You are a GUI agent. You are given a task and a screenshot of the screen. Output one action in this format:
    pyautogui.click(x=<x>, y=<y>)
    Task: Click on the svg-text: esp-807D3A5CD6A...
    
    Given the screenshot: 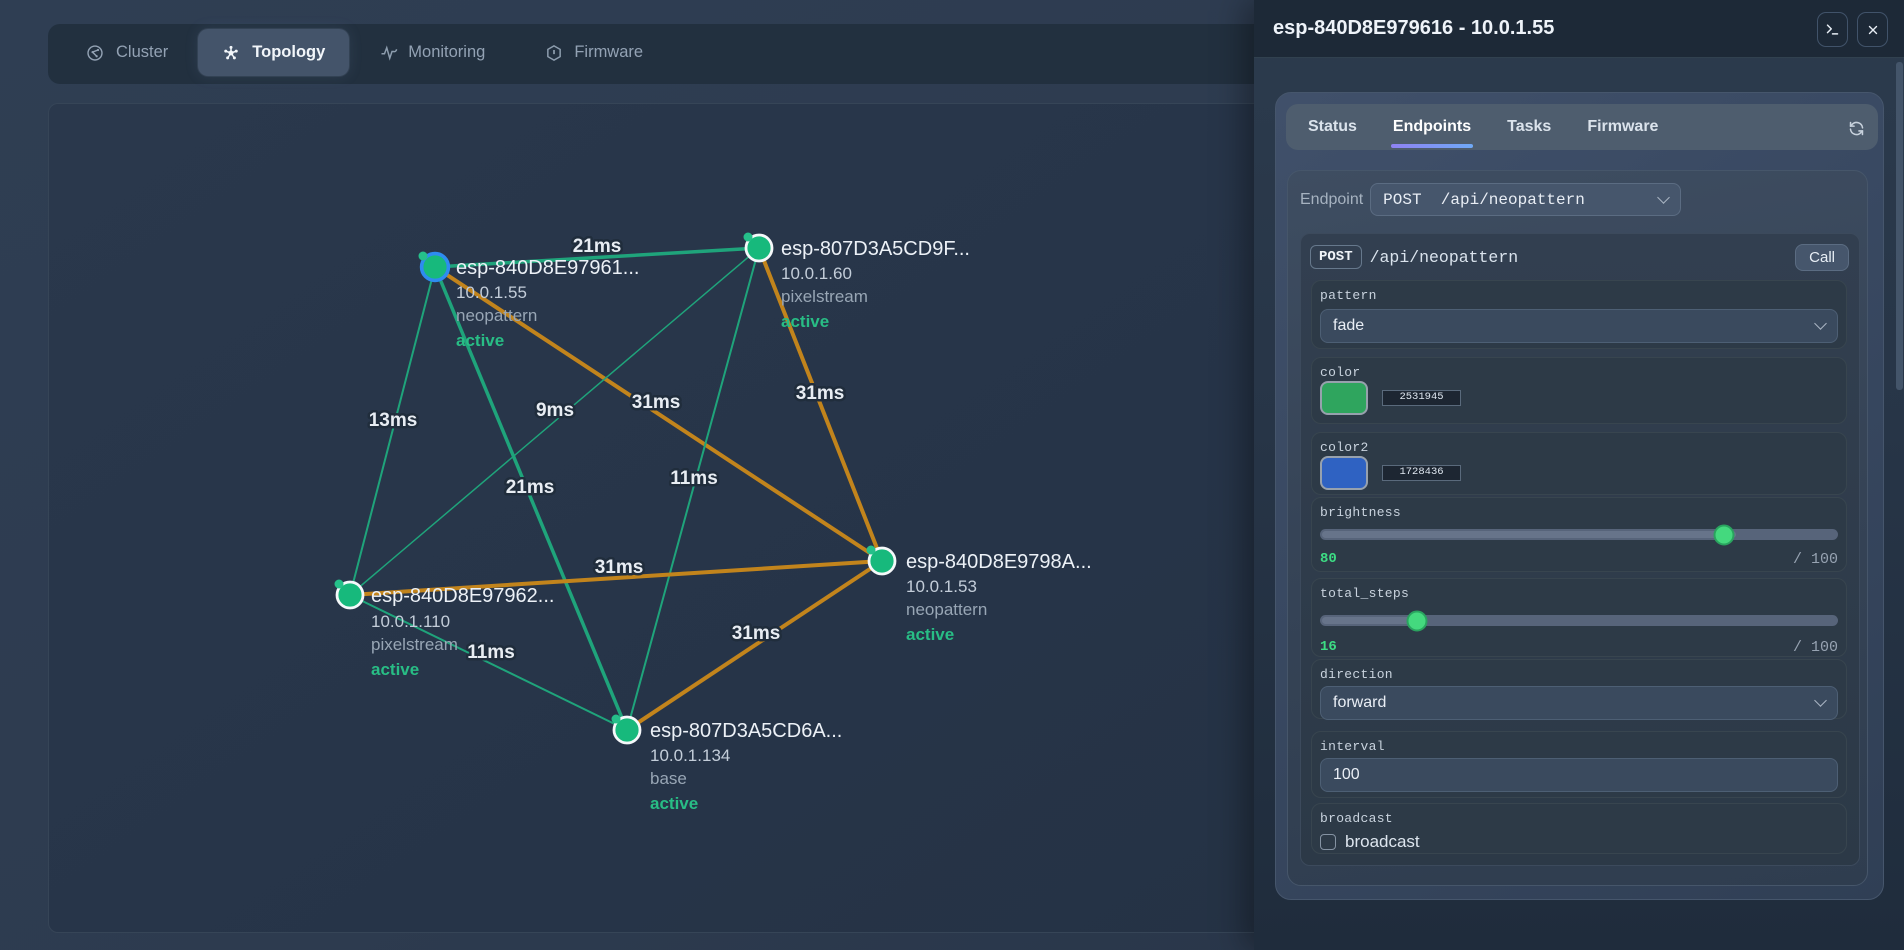 What is the action you would take?
    pyautogui.click(x=746, y=731)
    